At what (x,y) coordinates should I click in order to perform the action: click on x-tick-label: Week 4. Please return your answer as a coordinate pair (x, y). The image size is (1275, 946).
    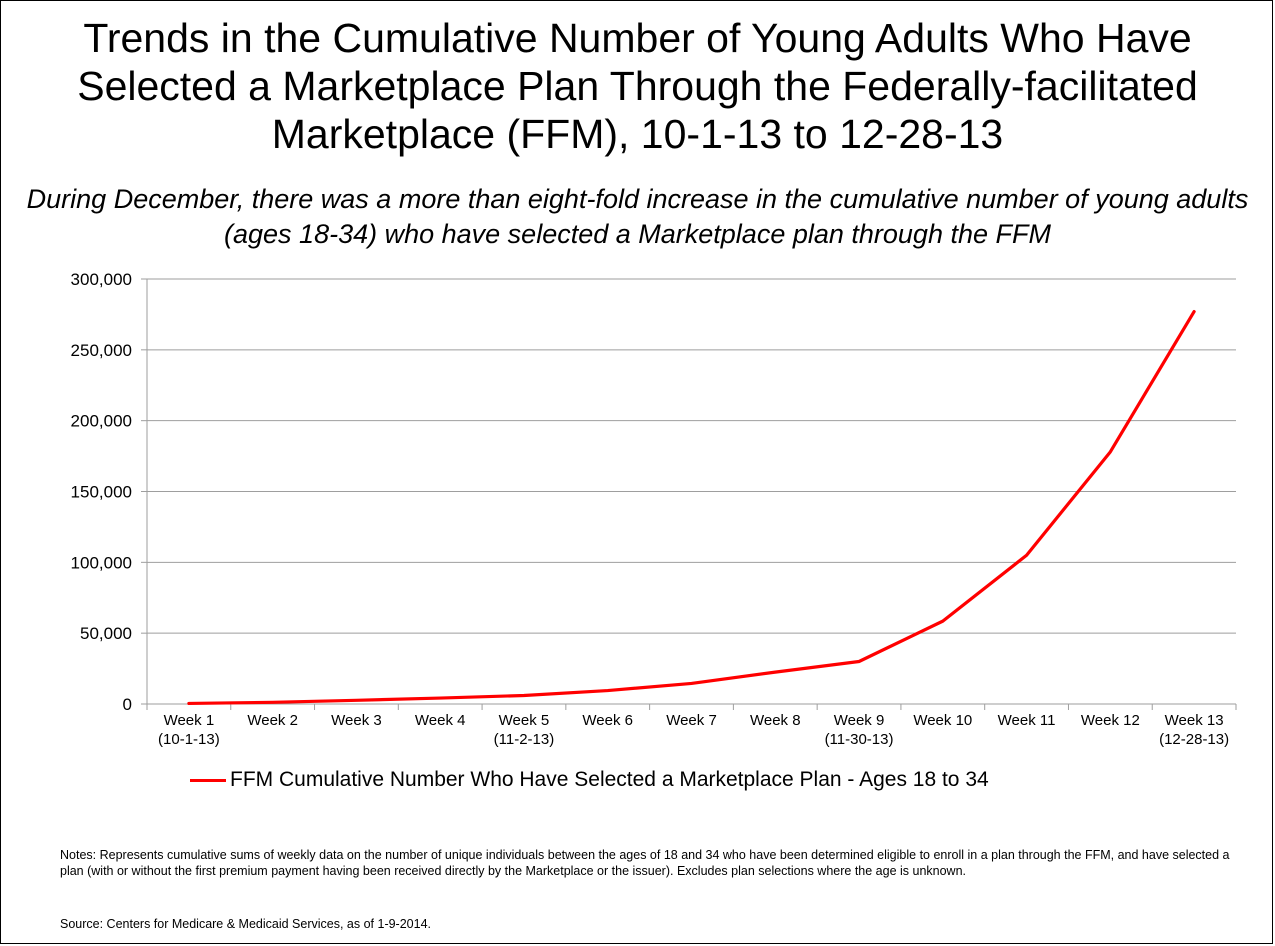
    Looking at the image, I should click on (440, 720).